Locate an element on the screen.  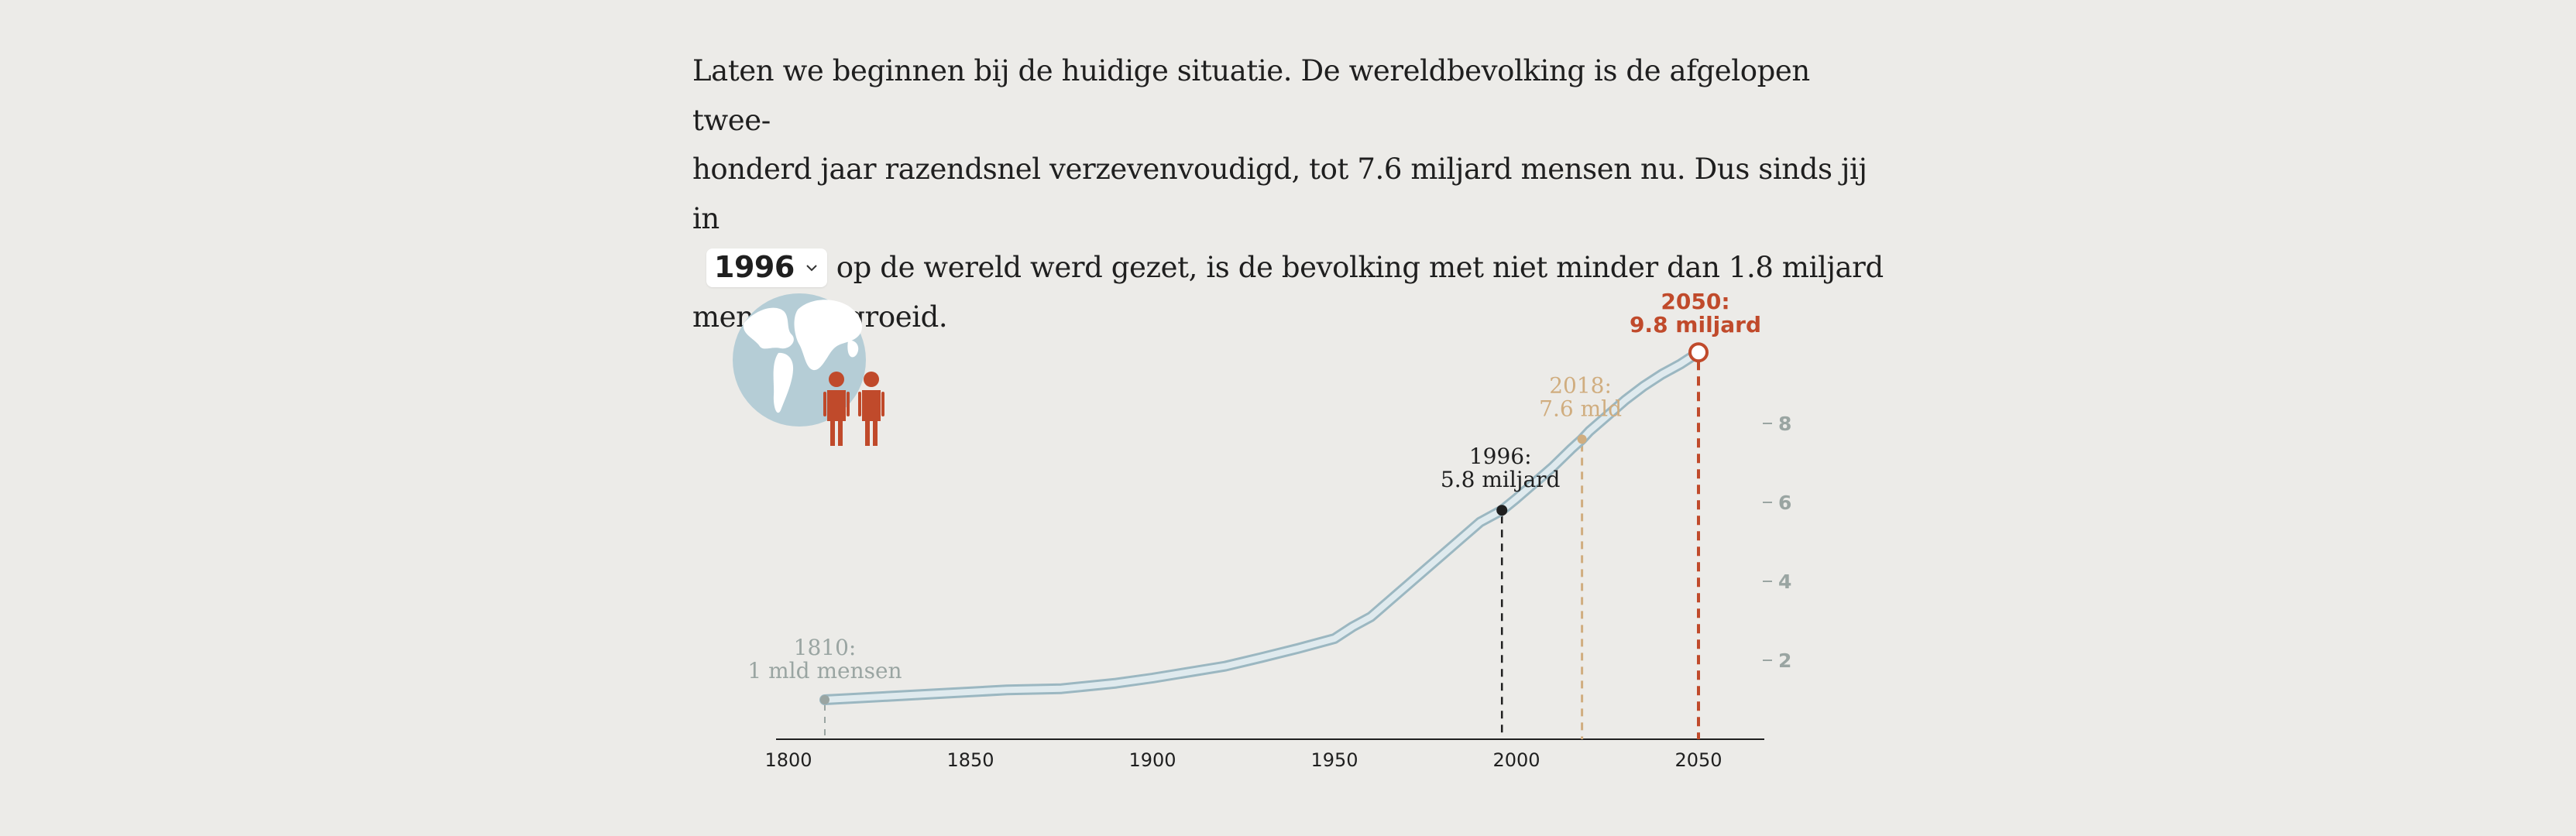
x-tick-label: 1800 is located at coordinates (788, 760).